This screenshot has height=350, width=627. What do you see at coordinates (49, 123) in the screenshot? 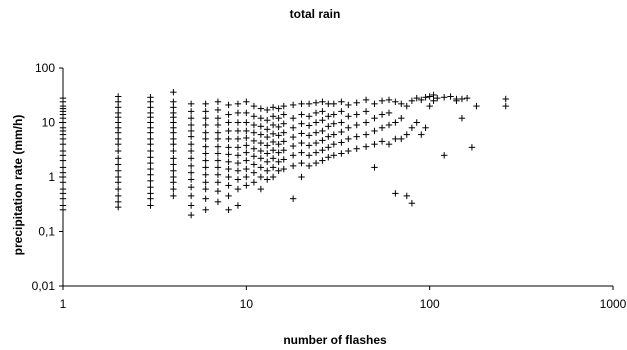
I see `y-tick-label: 10` at bounding box center [49, 123].